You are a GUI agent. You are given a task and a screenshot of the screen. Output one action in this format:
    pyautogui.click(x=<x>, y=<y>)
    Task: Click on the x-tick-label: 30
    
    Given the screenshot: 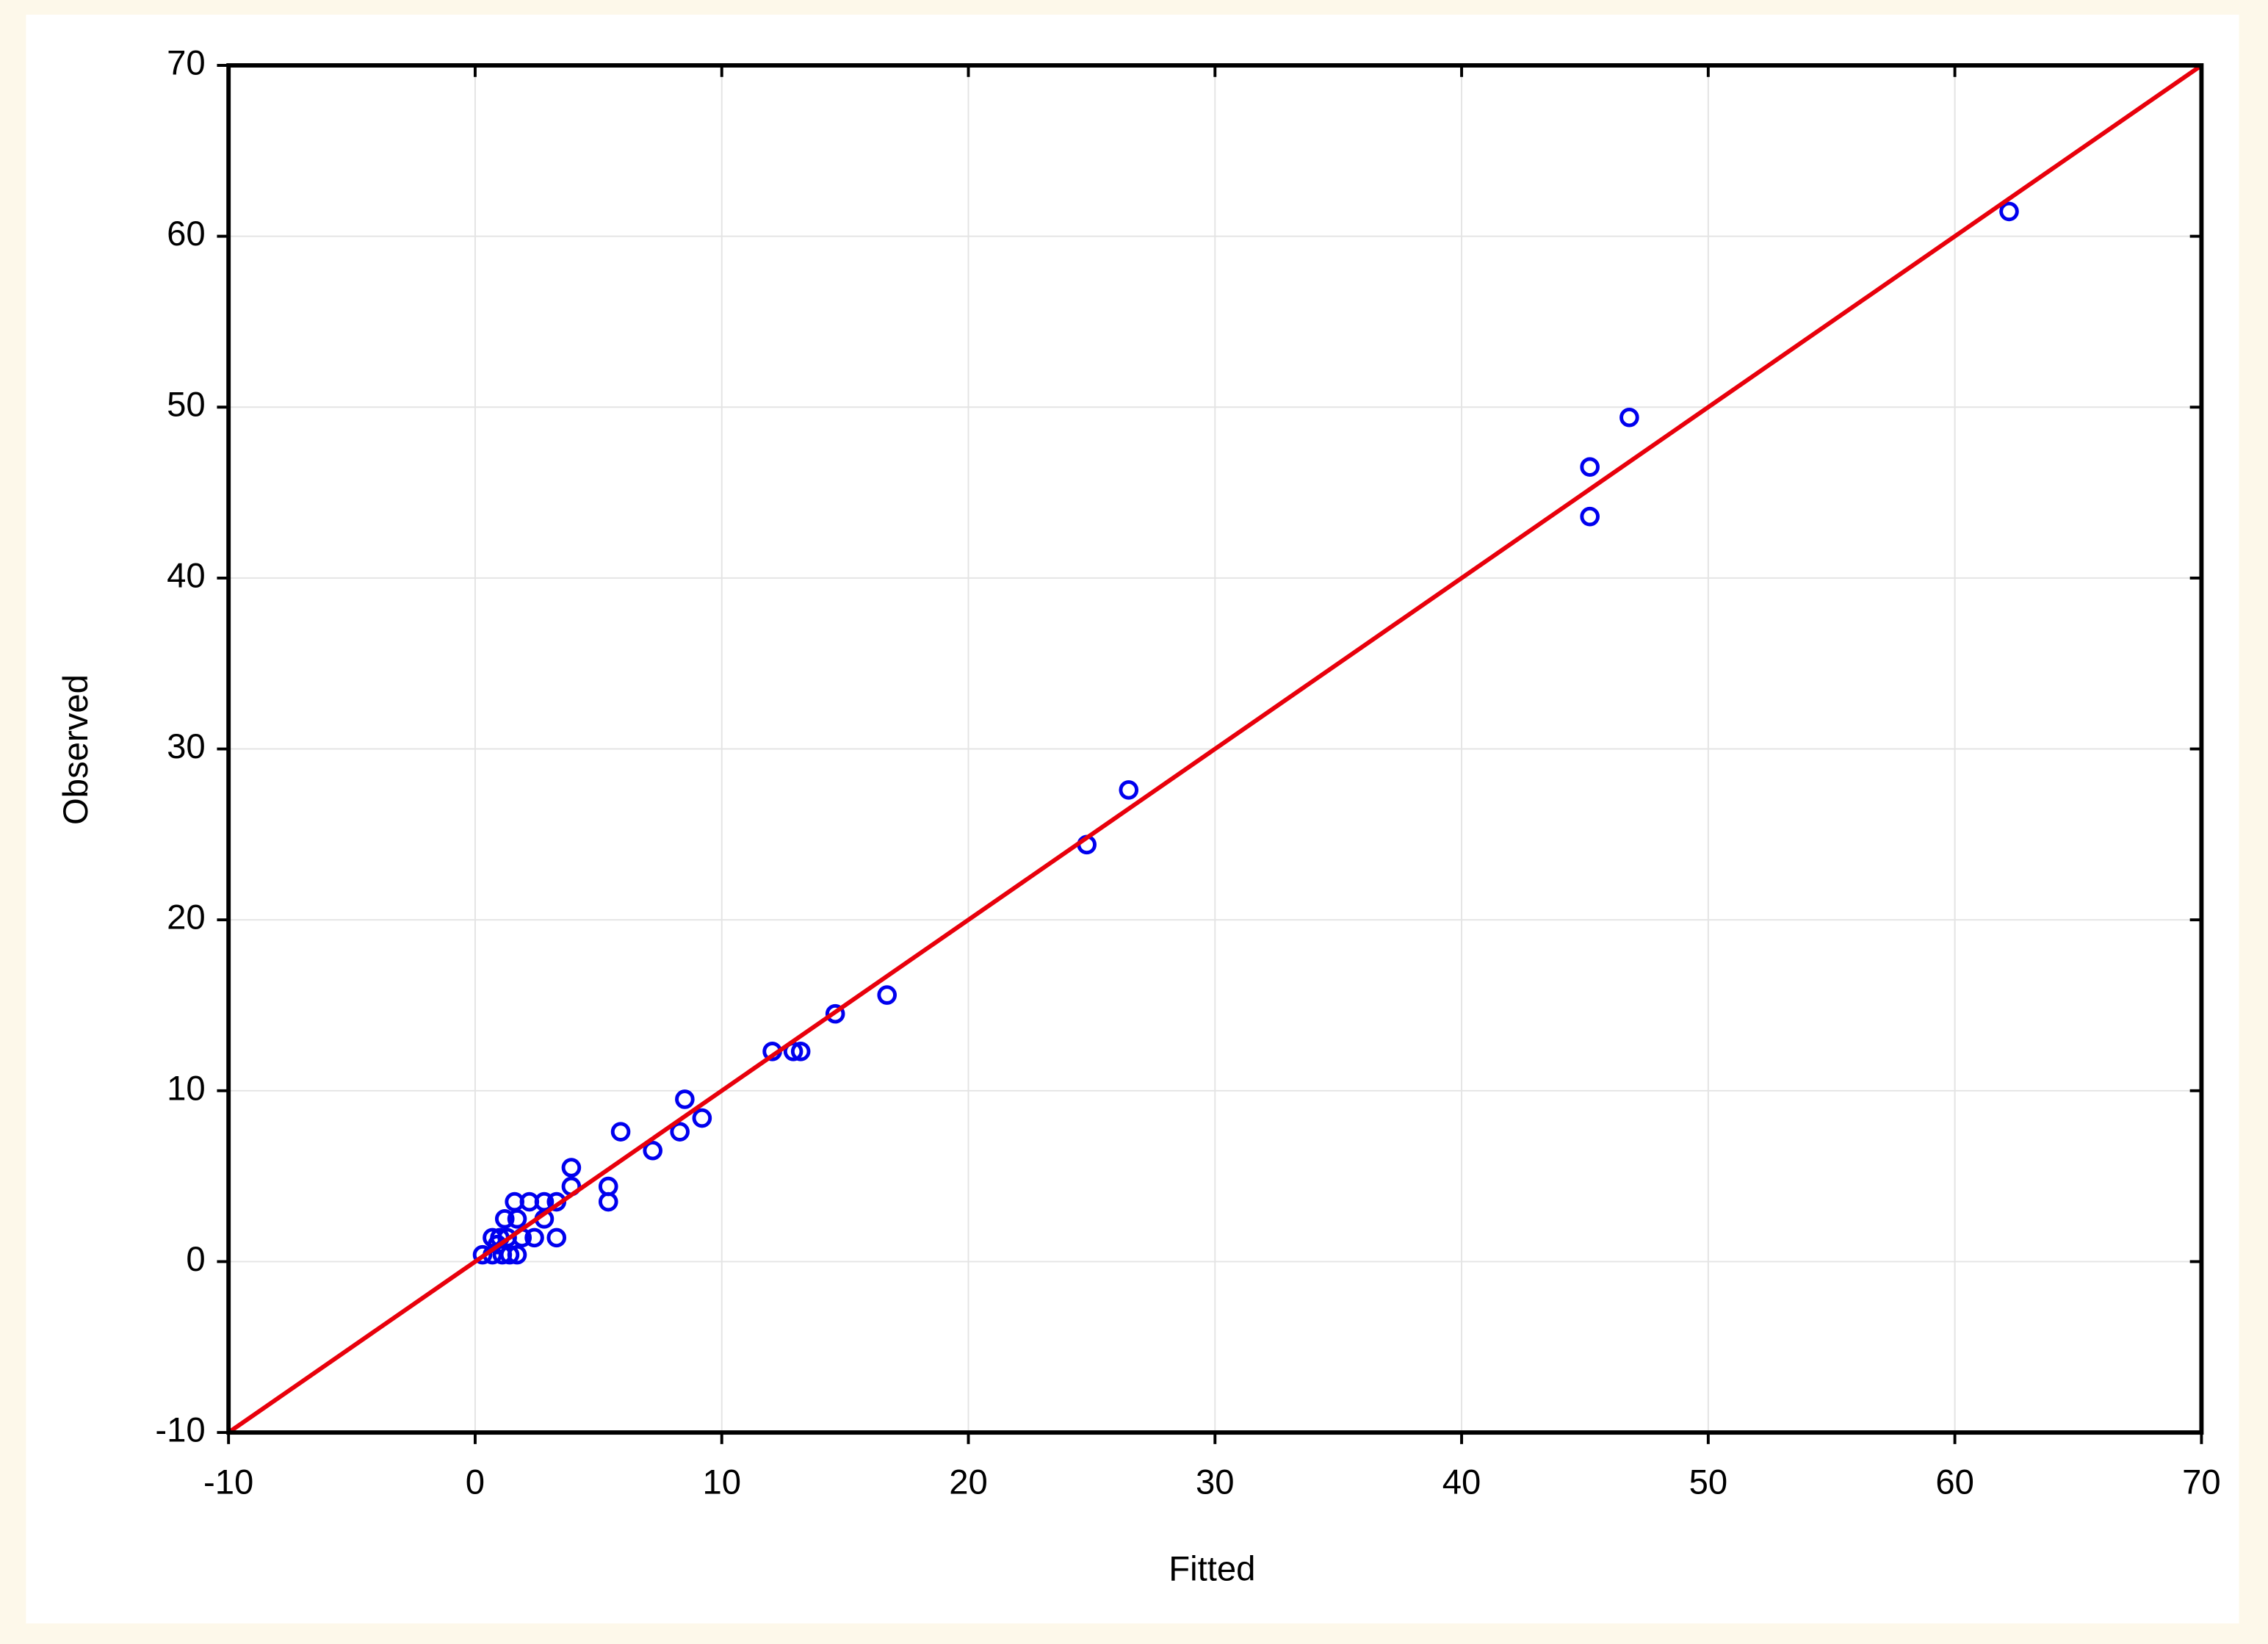 What is the action you would take?
    pyautogui.click(x=1215, y=1482)
    